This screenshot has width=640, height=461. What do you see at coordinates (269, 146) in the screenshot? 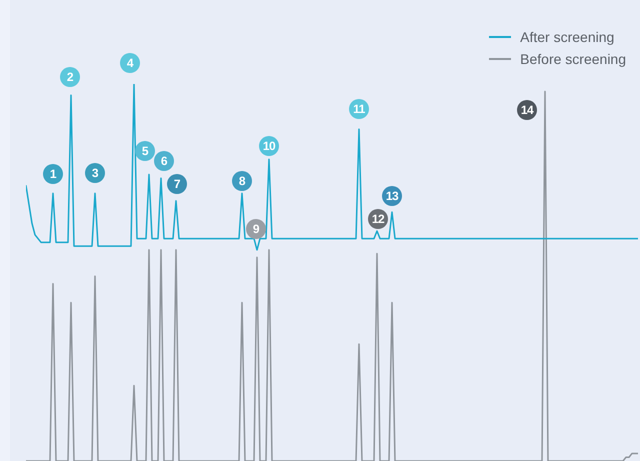
I see `annotation: 10` at bounding box center [269, 146].